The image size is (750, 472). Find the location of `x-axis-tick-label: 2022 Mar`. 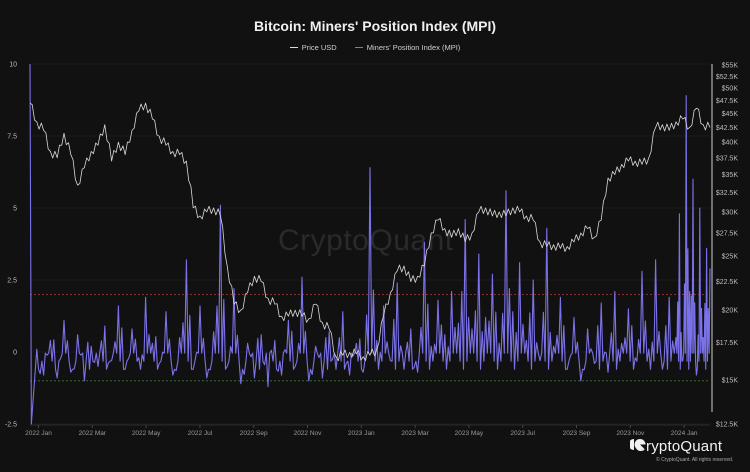

x-axis-tick-label: 2022 Mar is located at coordinates (93, 433).